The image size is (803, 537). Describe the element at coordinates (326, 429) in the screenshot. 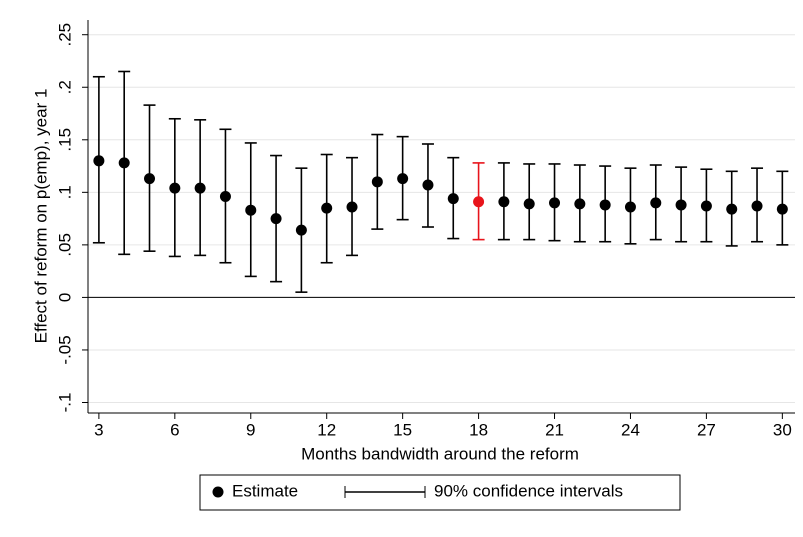

I see `x-tick-label: 12` at that location.